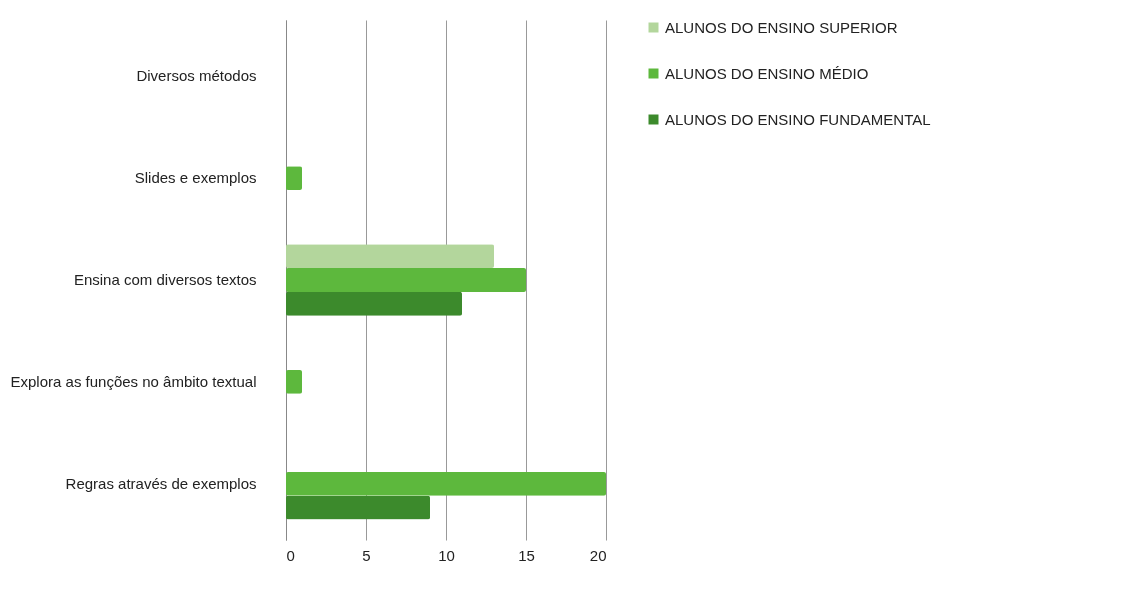  Describe the element at coordinates (196, 76) in the screenshot. I see `y-tick-label: Diversos métodos` at that location.